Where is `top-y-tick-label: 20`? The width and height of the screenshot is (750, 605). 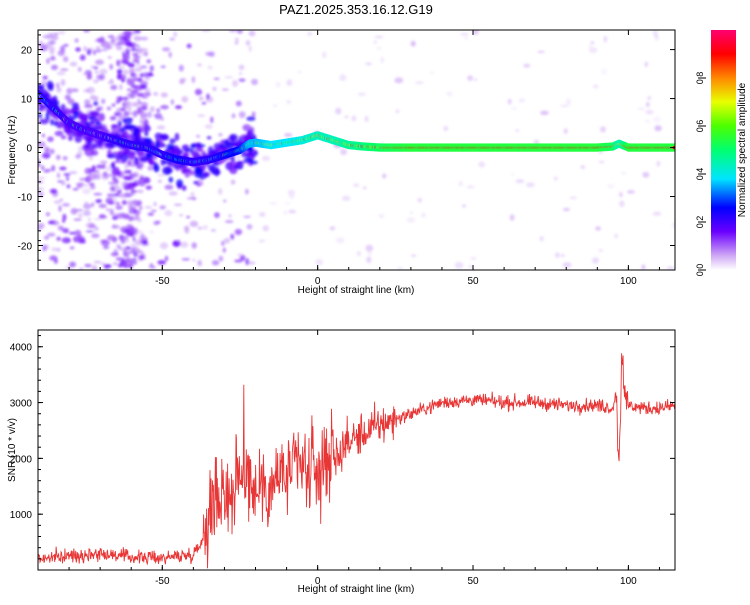 top-y-tick-label: 20 is located at coordinates (27, 51).